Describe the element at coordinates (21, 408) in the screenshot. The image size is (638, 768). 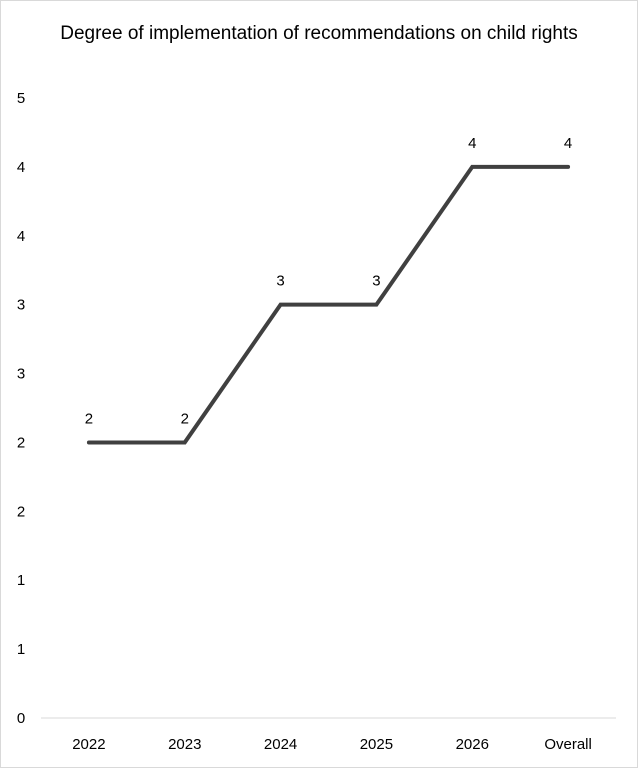
I see `y-axis-labels: 0 1 1 2 2 3 3 4 4 5` at that location.